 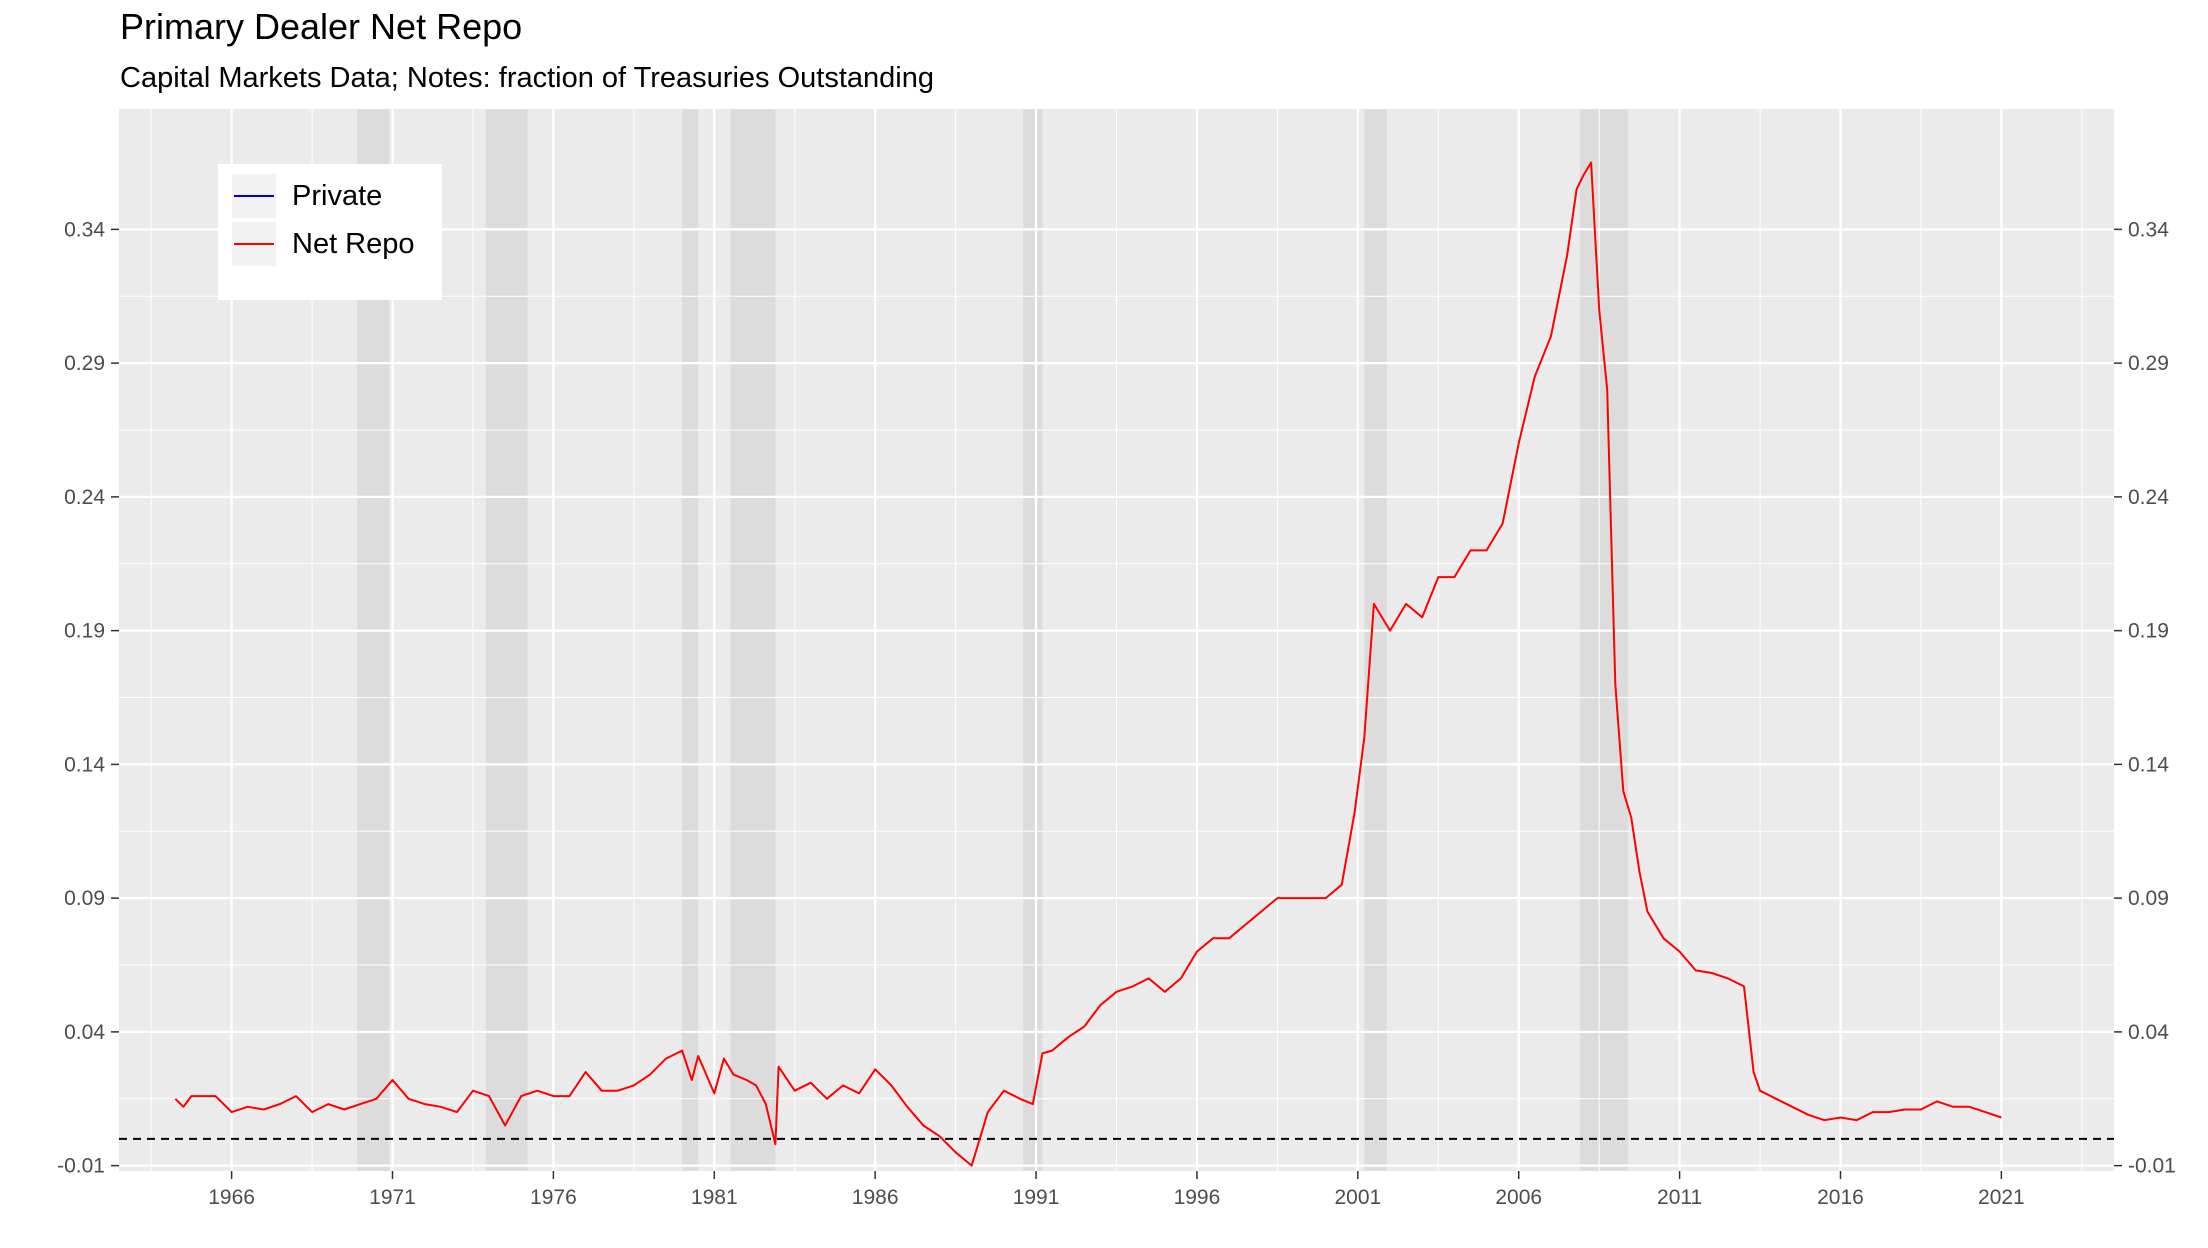 I want to click on x-tick-label: 2011, so click(x=1679, y=1197).